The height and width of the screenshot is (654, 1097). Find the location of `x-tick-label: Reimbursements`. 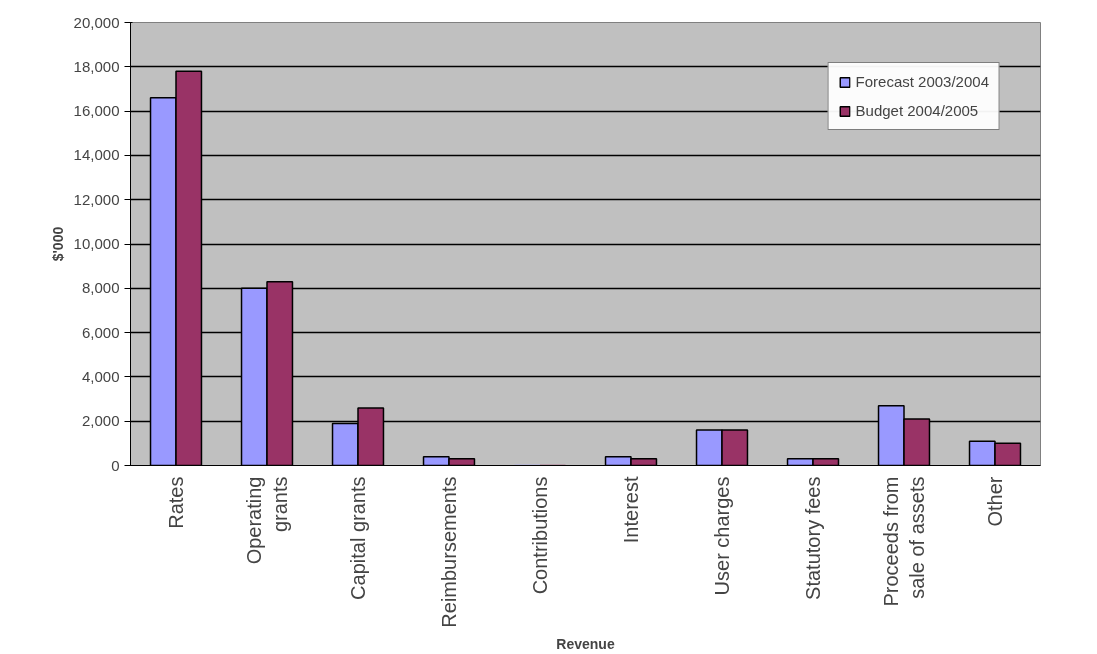

x-tick-label: Reimbursements is located at coordinates (449, 552).